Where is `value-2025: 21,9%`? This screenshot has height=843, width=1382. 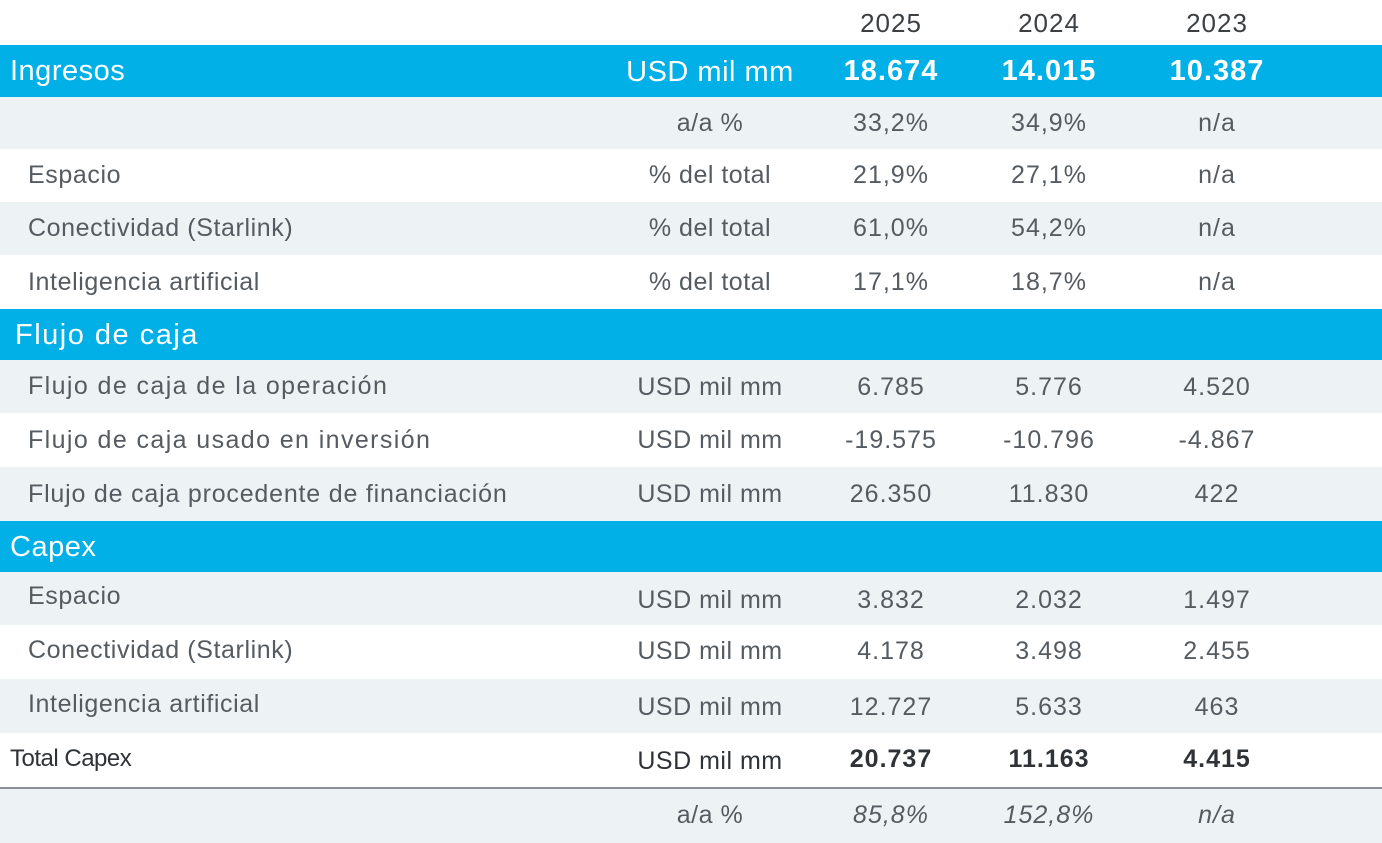
value-2025: 21,9% is located at coordinates (891, 175).